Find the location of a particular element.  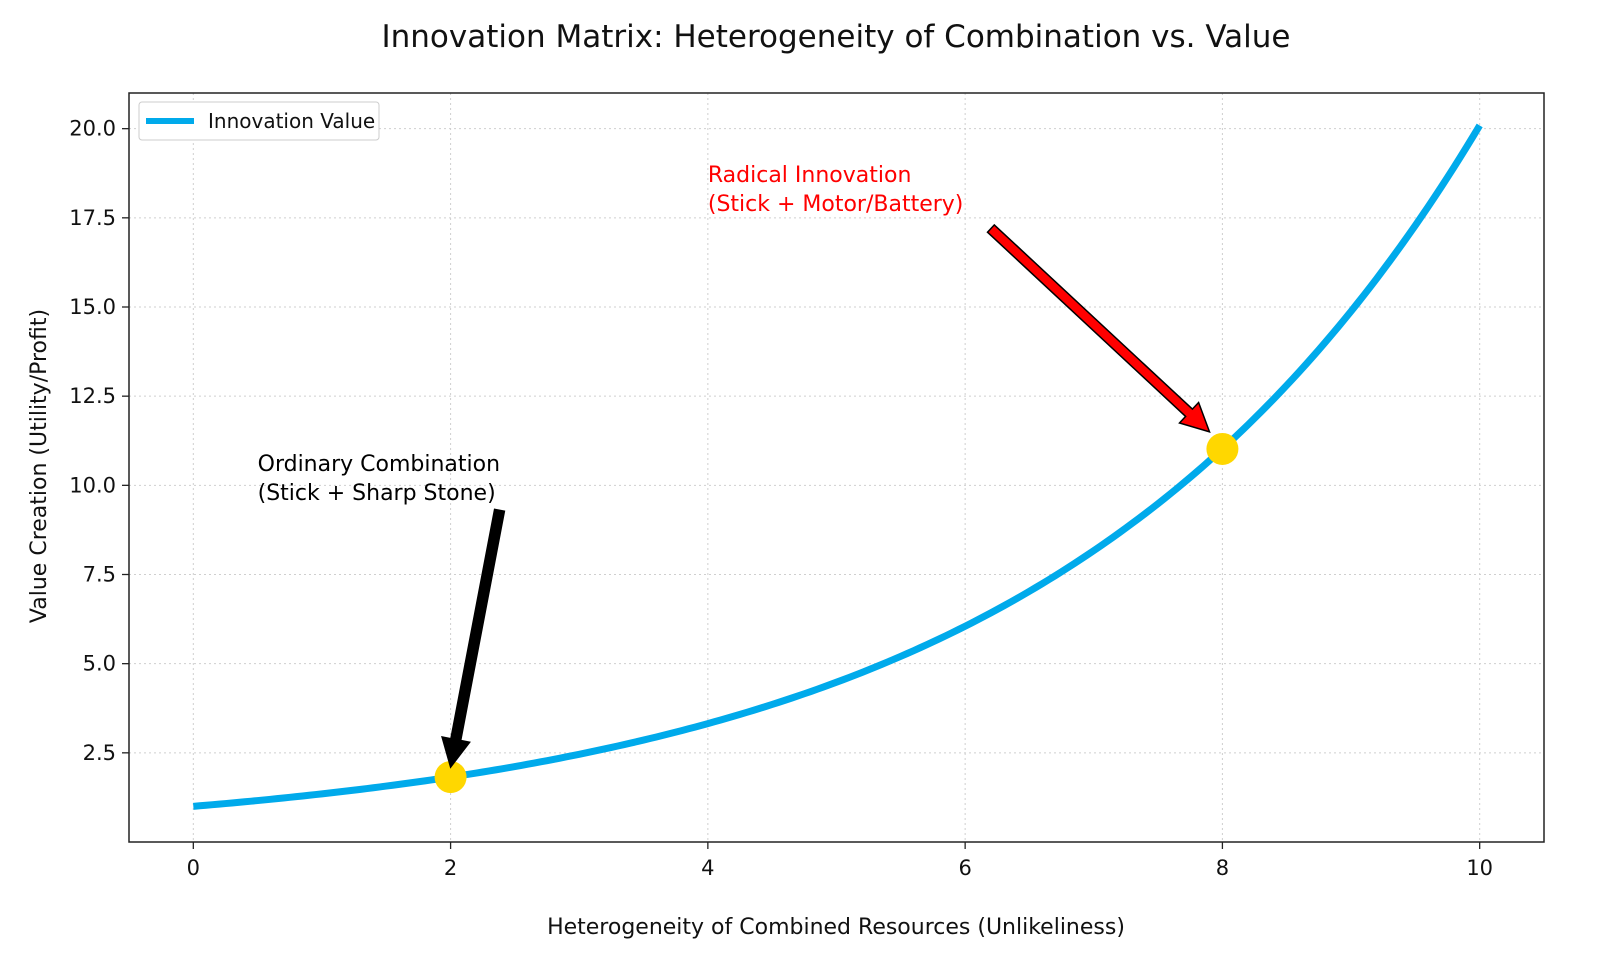

y-tick-label: 17.5 is located at coordinates (92, 218).